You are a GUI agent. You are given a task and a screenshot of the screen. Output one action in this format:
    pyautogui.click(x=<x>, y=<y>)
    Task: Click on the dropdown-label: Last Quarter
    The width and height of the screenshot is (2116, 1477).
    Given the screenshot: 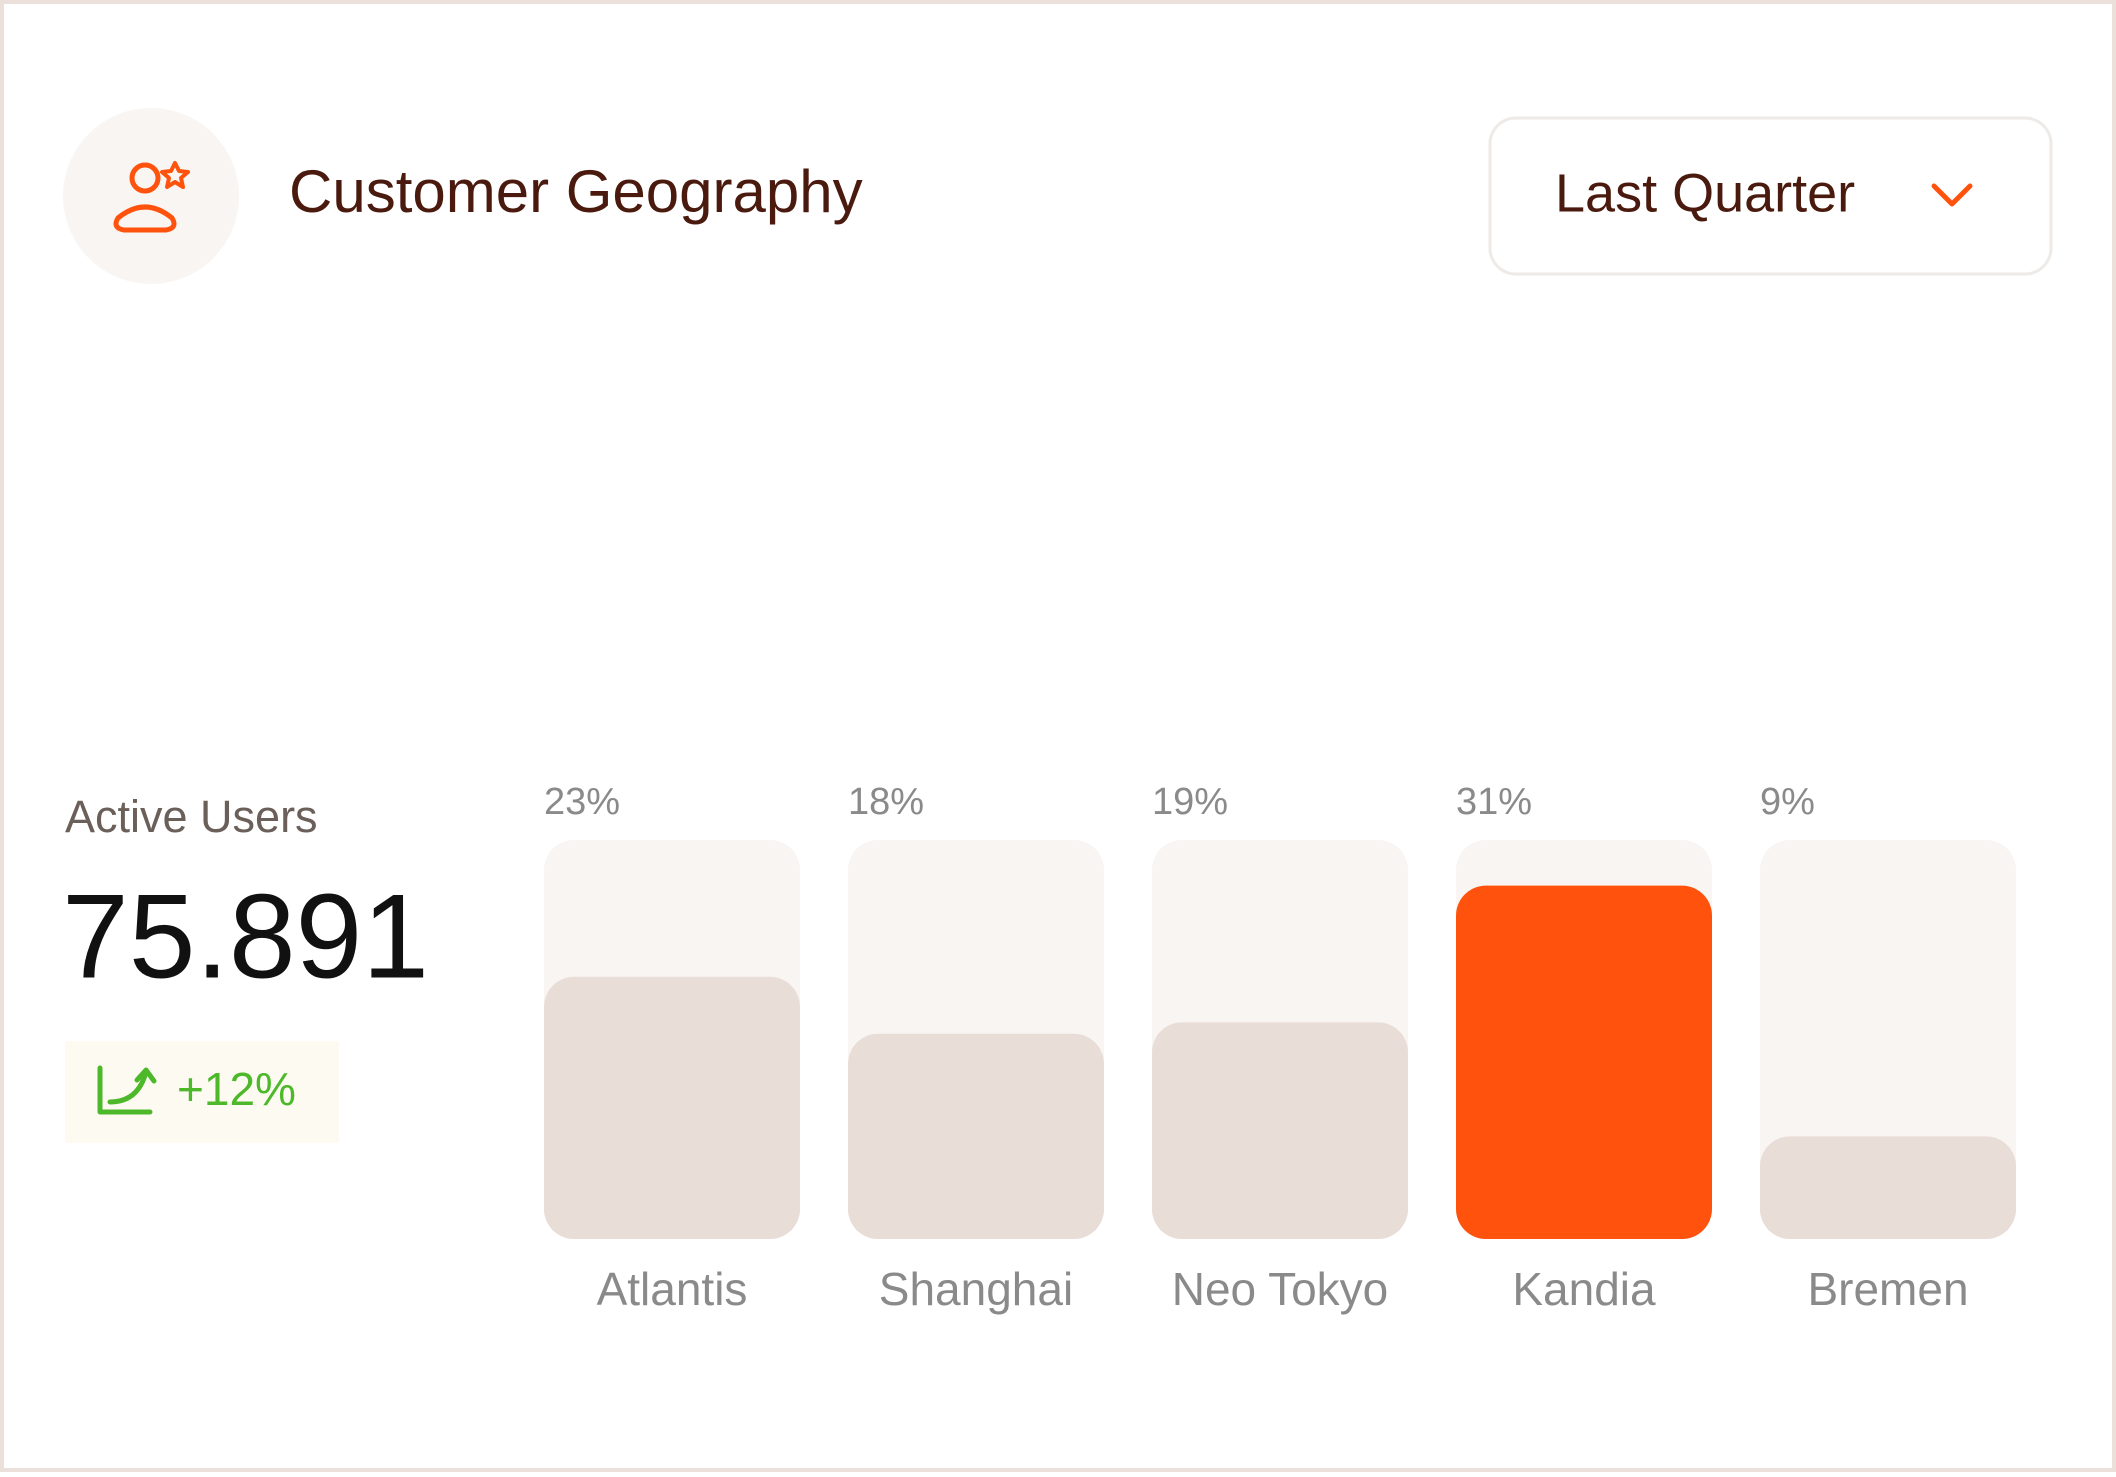 What is the action you would take?
    pyautogui.click(x=1705, y=193)
    